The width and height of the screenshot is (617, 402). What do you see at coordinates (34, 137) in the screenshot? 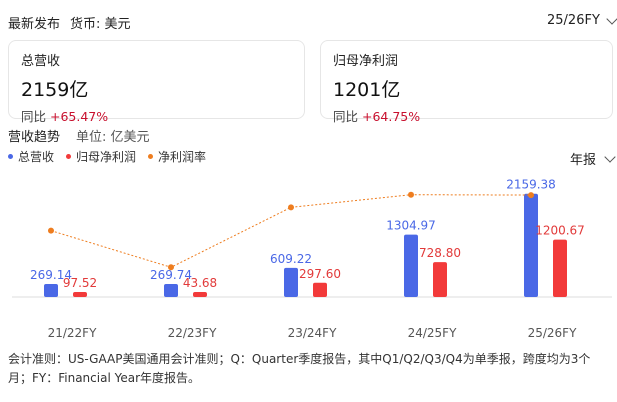
I see `trend-title: 营收趋势` at bounding box center [34, 137].